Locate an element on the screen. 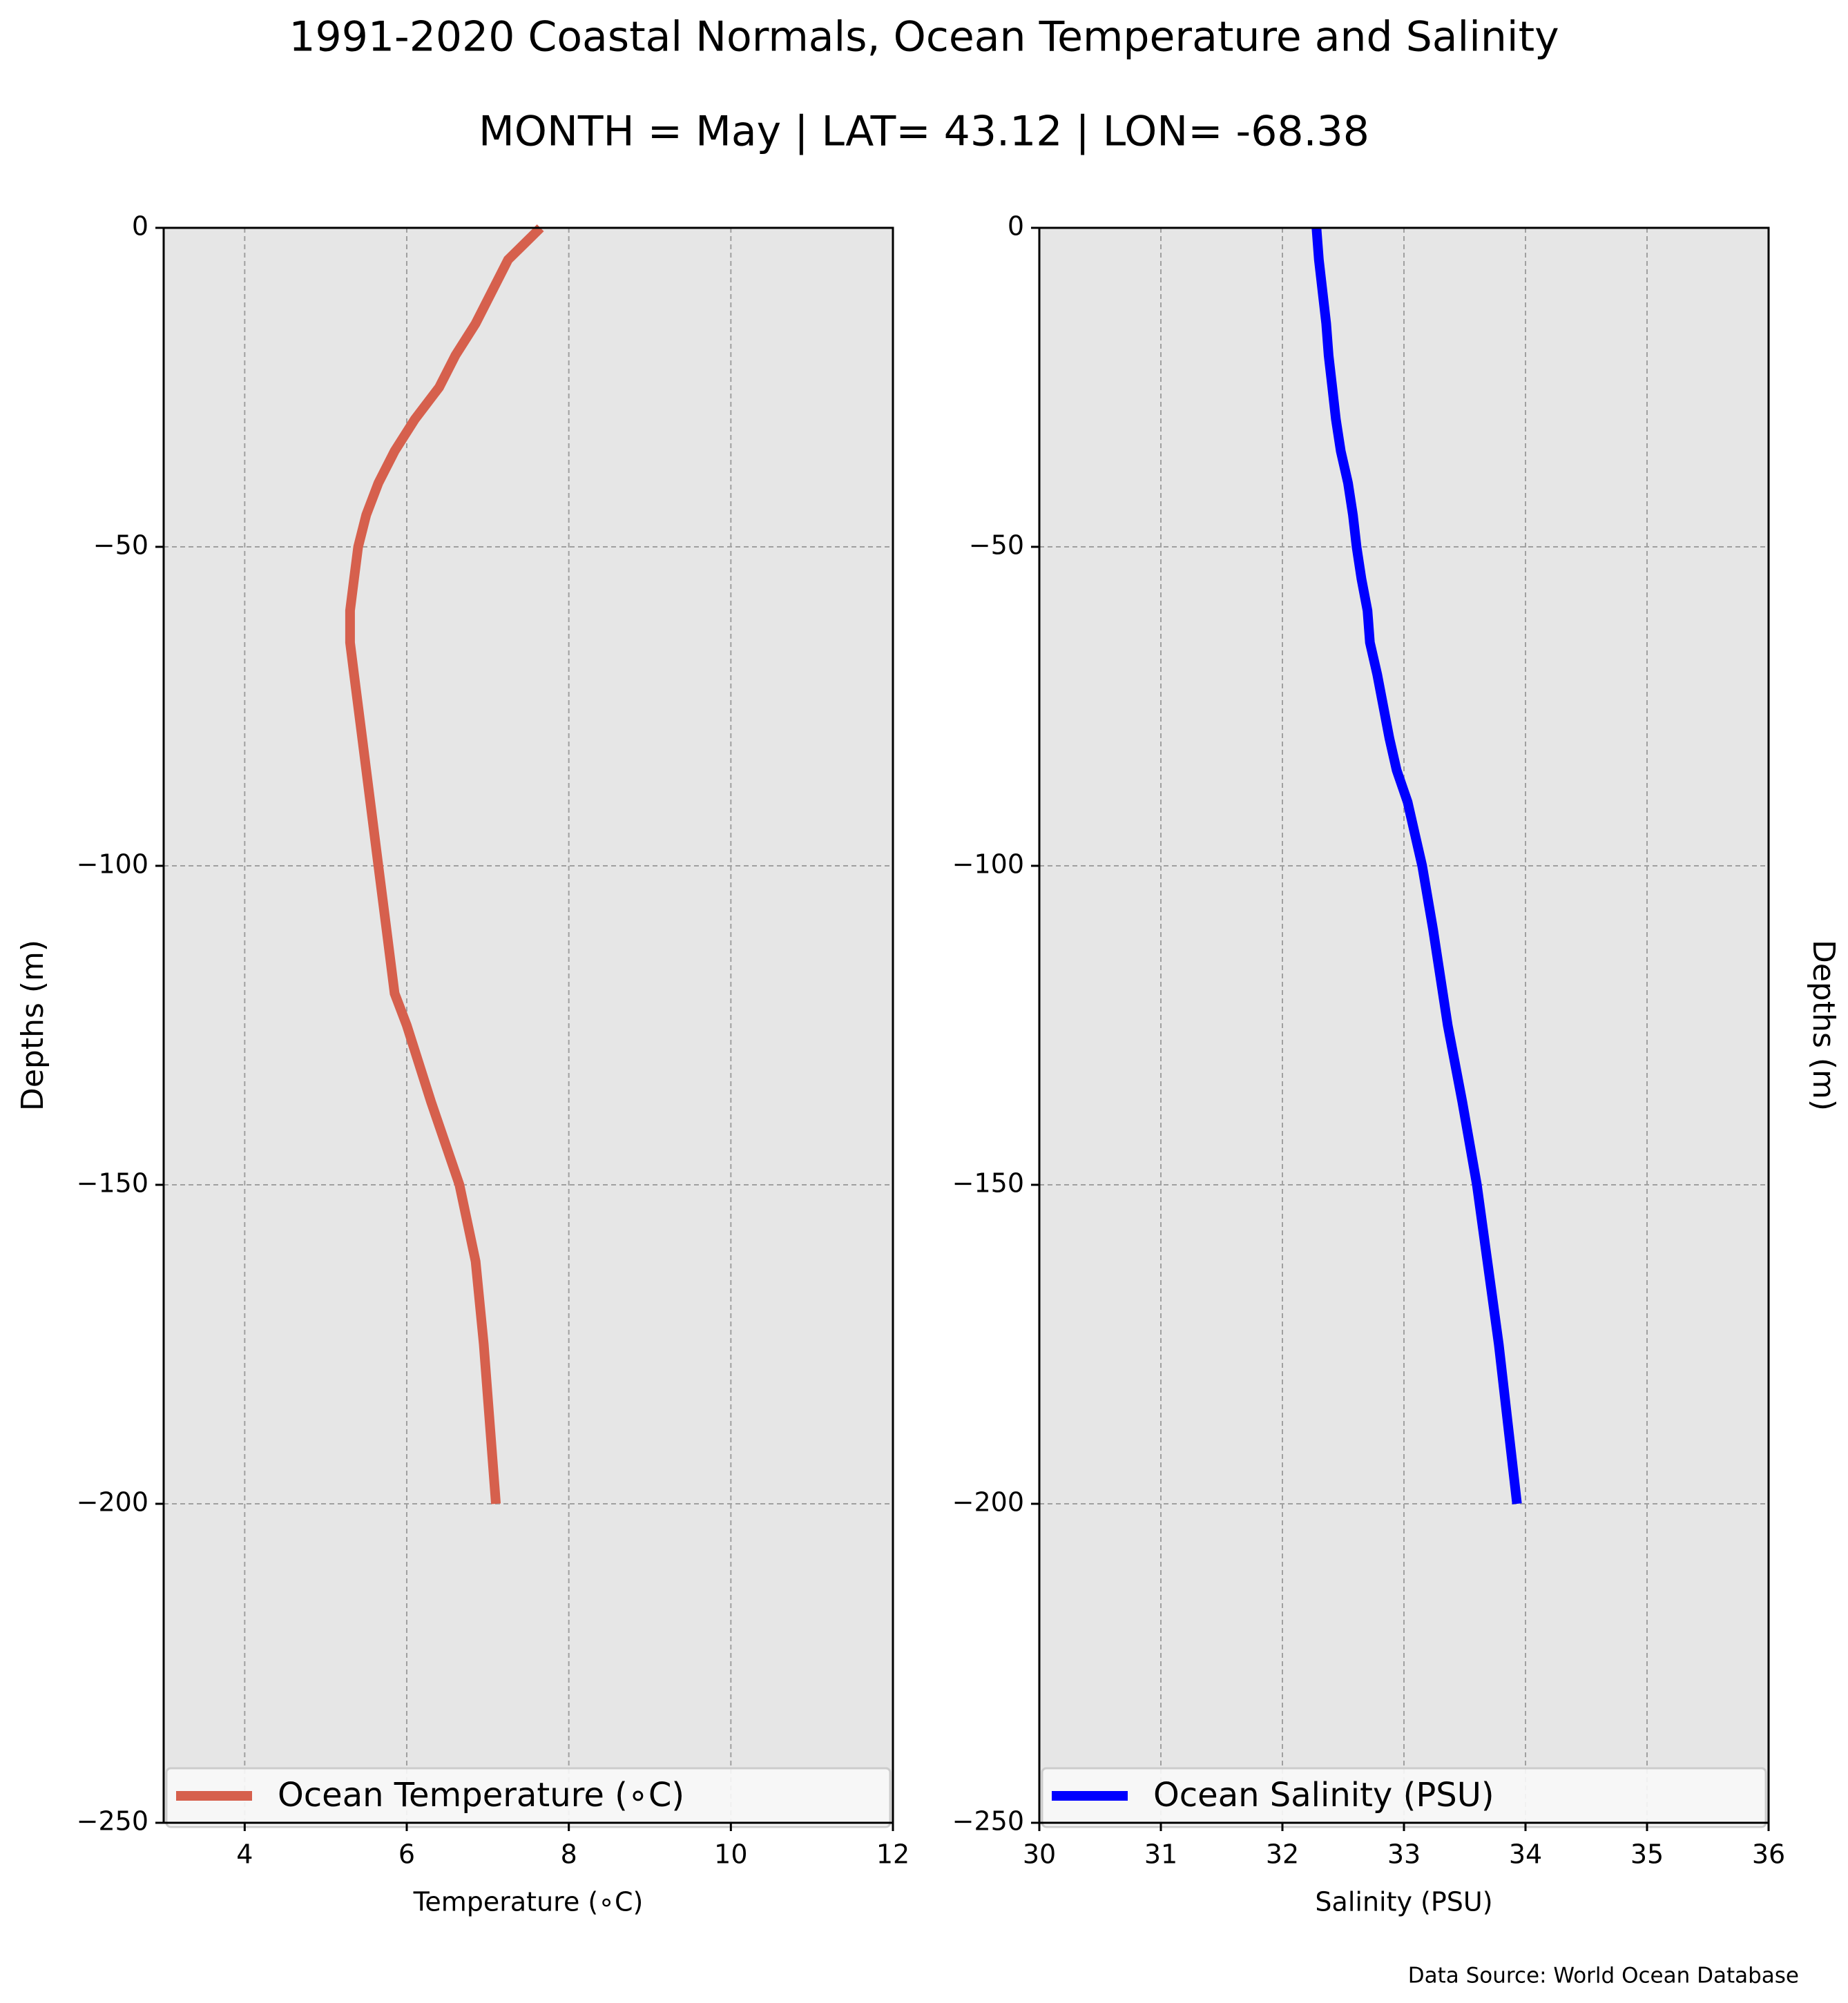 This screenshot has height=2003, width=1848. temperature-y-tick-label: 0 is located at coordinates (140, 227).